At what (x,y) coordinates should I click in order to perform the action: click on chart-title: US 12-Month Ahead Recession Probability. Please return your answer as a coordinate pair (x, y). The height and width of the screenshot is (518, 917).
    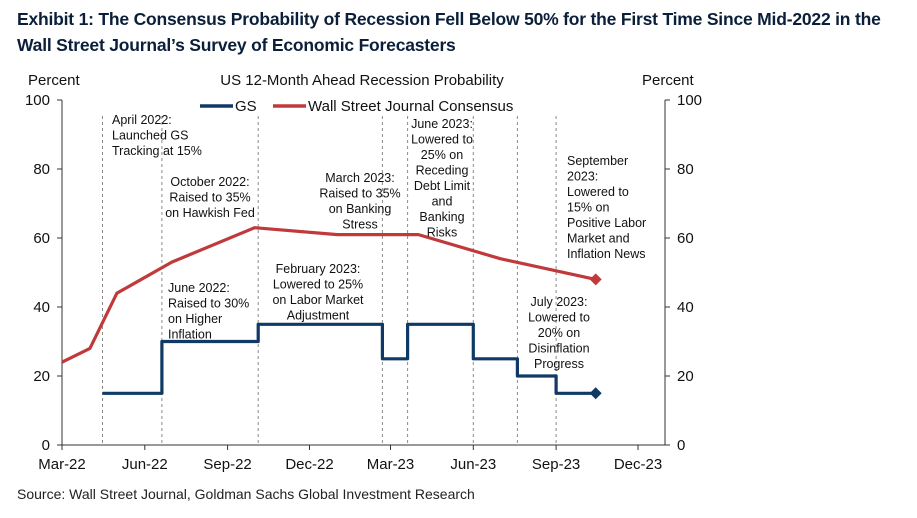
    Looking at the image, I should click on (362, 80).